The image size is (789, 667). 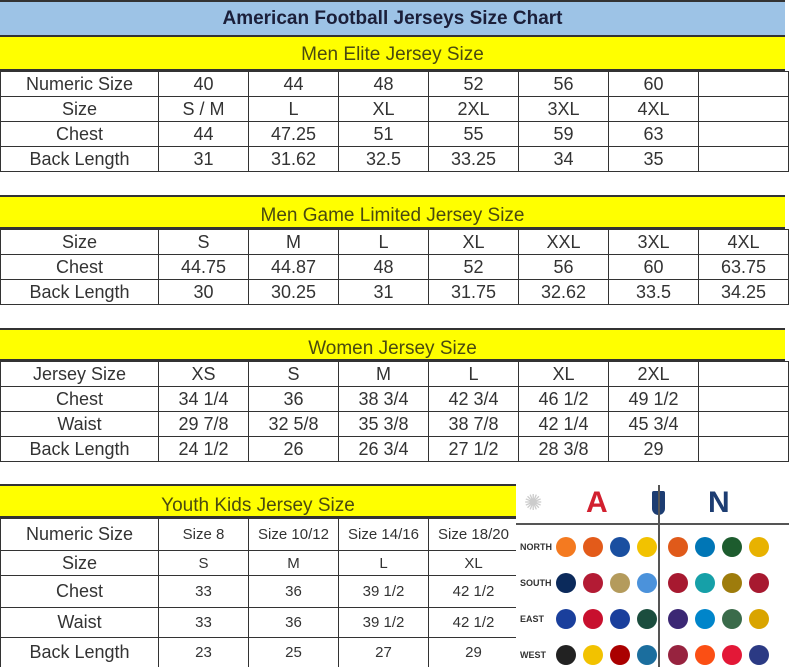 What do you see at coordinates (563, 449) in the screenshot?
I see `table-cell: 28 3/8` at bounding box center [563, 449].